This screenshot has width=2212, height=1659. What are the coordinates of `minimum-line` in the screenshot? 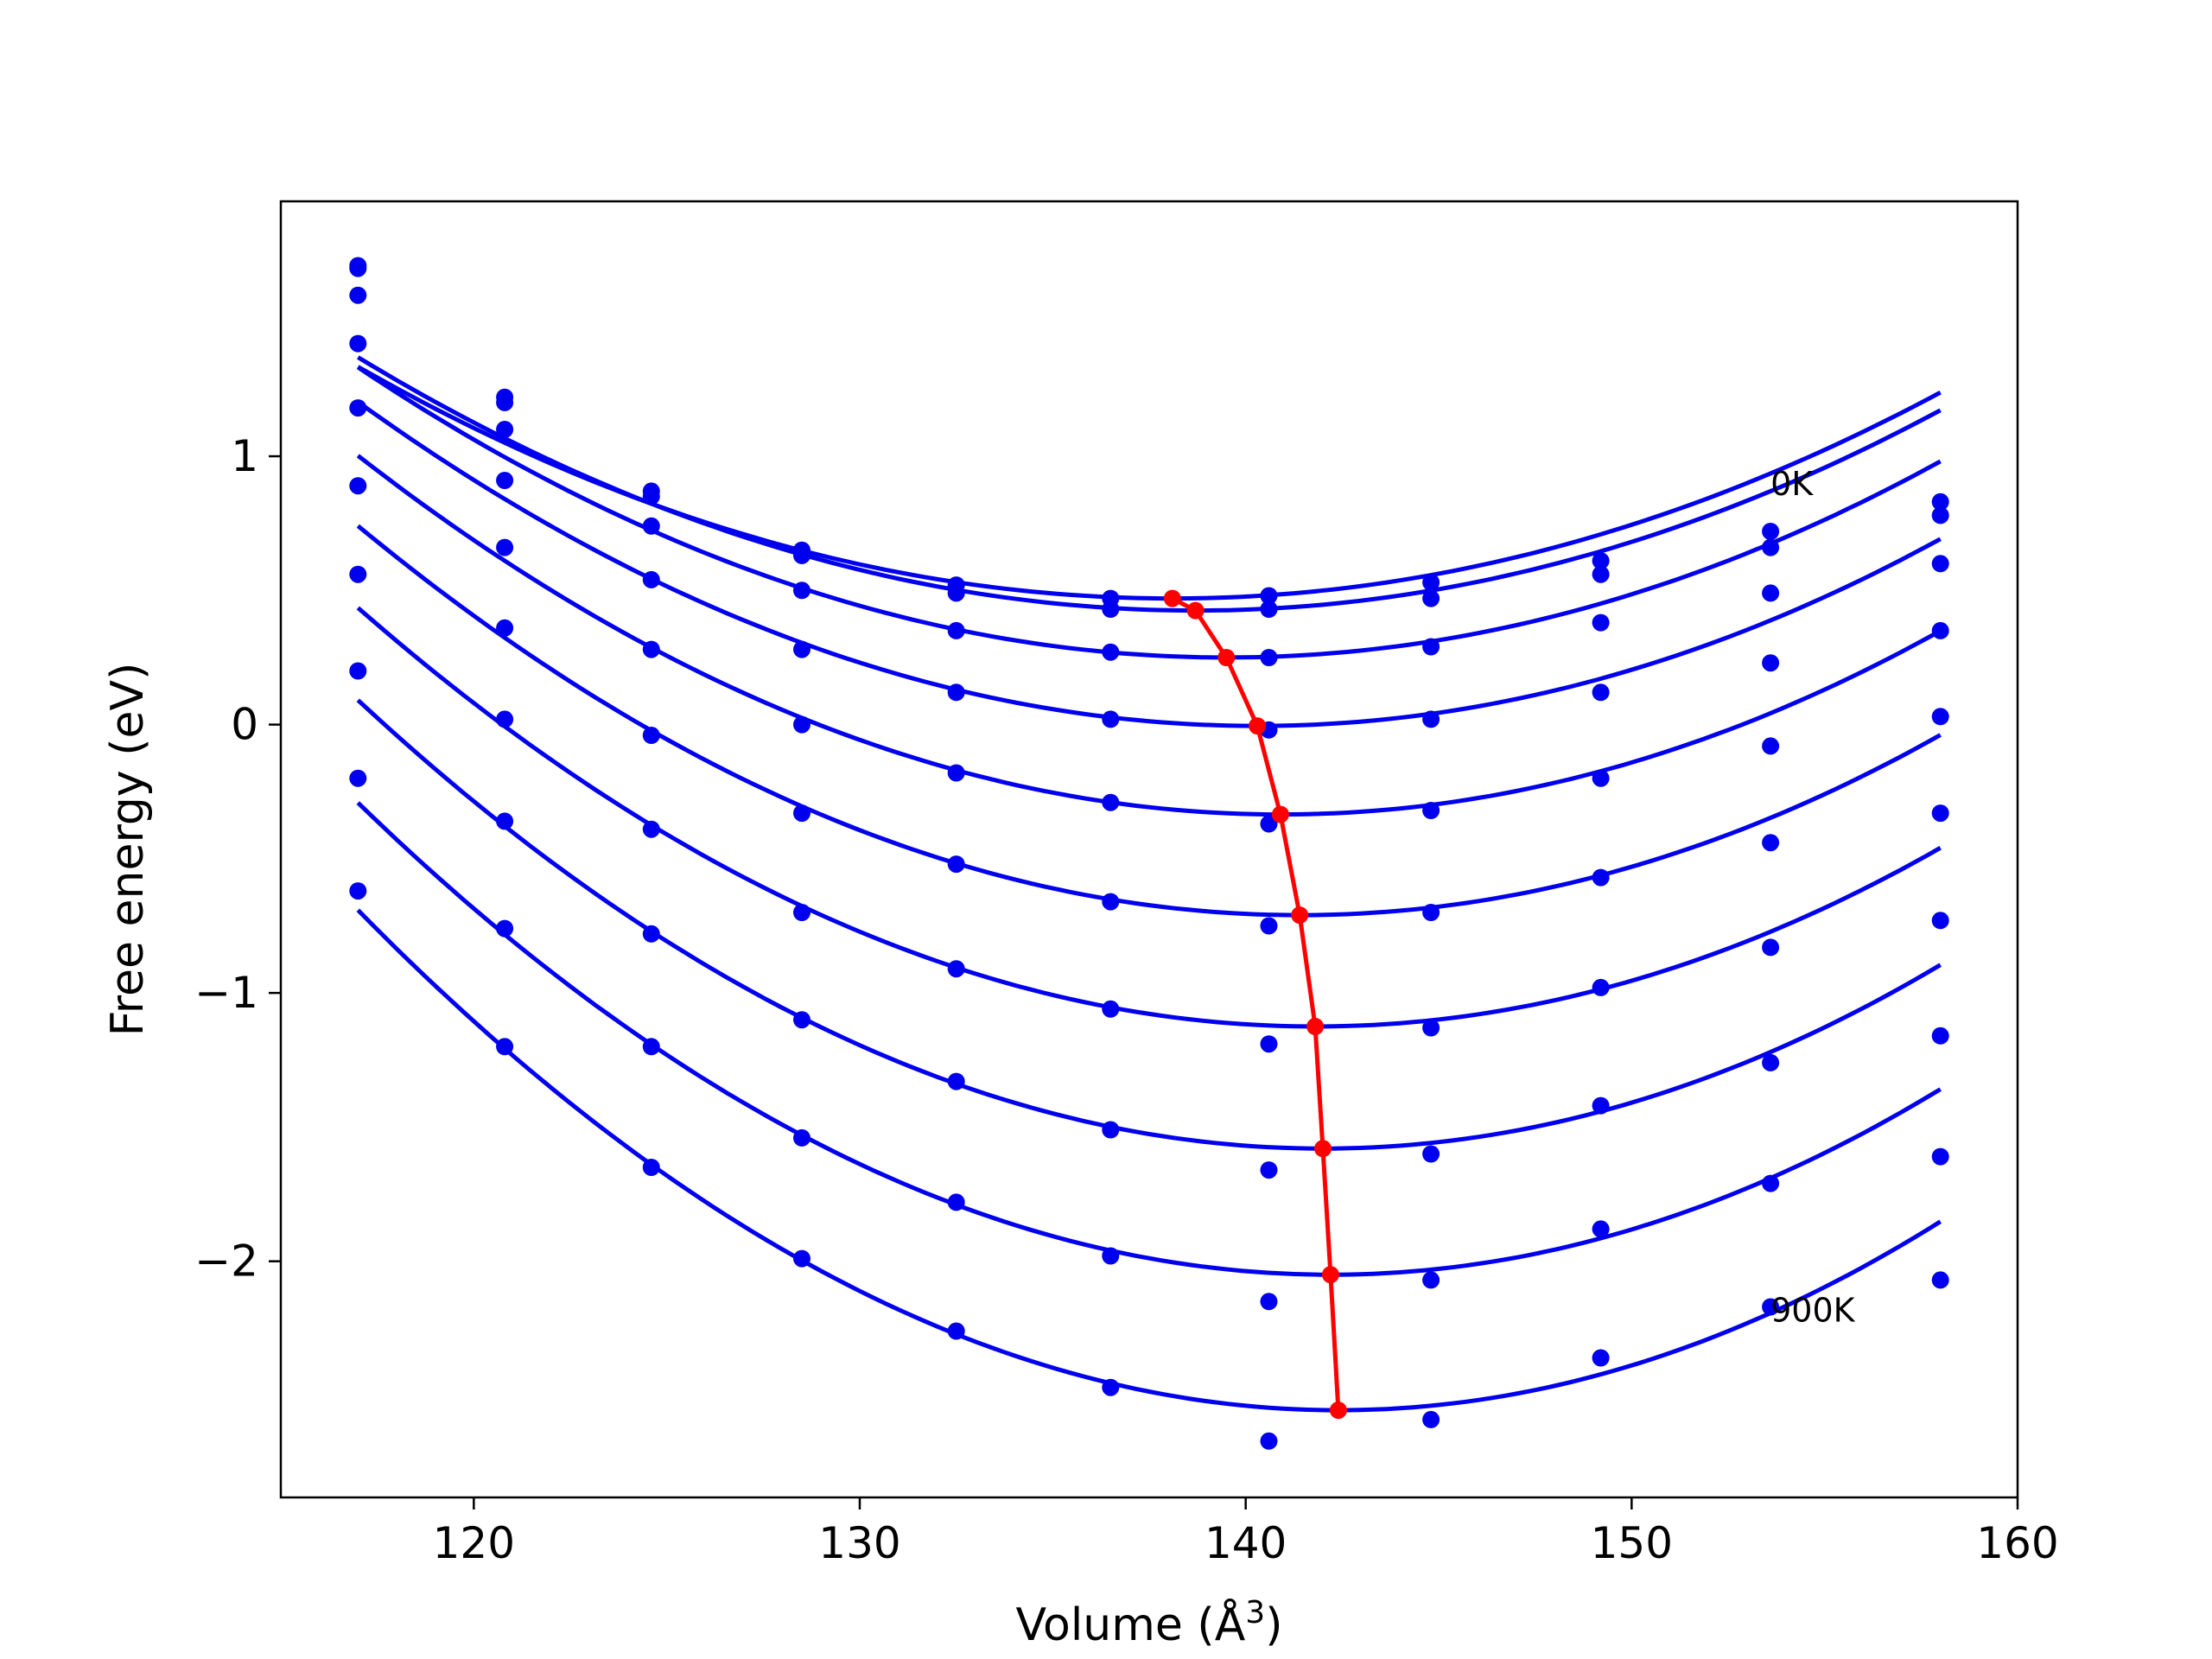 It's located at (1256, 1003).